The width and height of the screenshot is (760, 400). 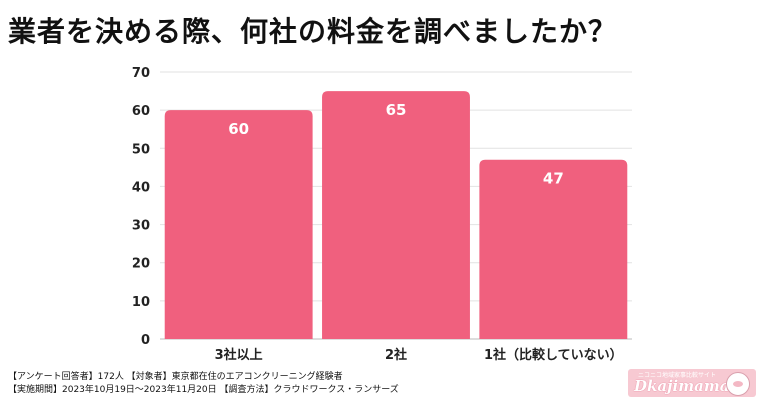 What do you see at coordinates (145, 340) in the screenshot?
I see `y-tick-label: 0` at bounding box center [145, 340].